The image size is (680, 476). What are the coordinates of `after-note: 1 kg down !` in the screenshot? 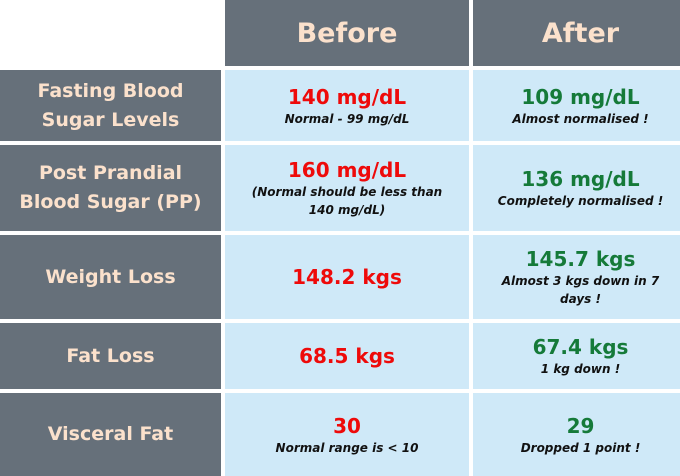 It's located at (580, 369).